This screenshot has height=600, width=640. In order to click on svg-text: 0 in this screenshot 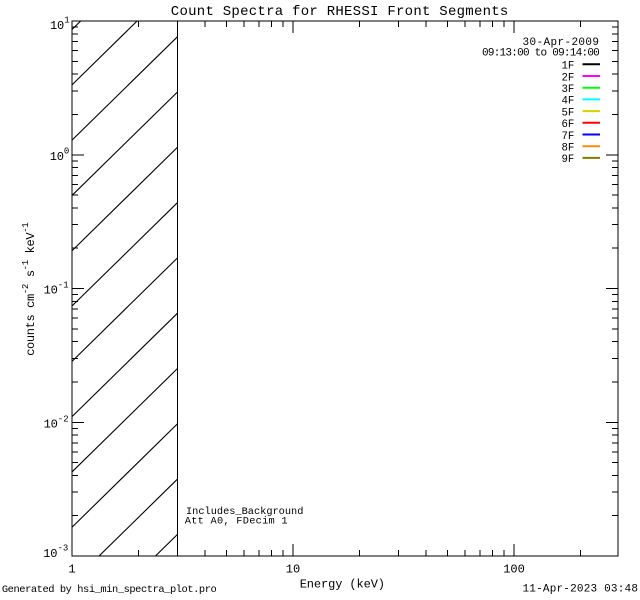, I will do `click(66, 152)`.